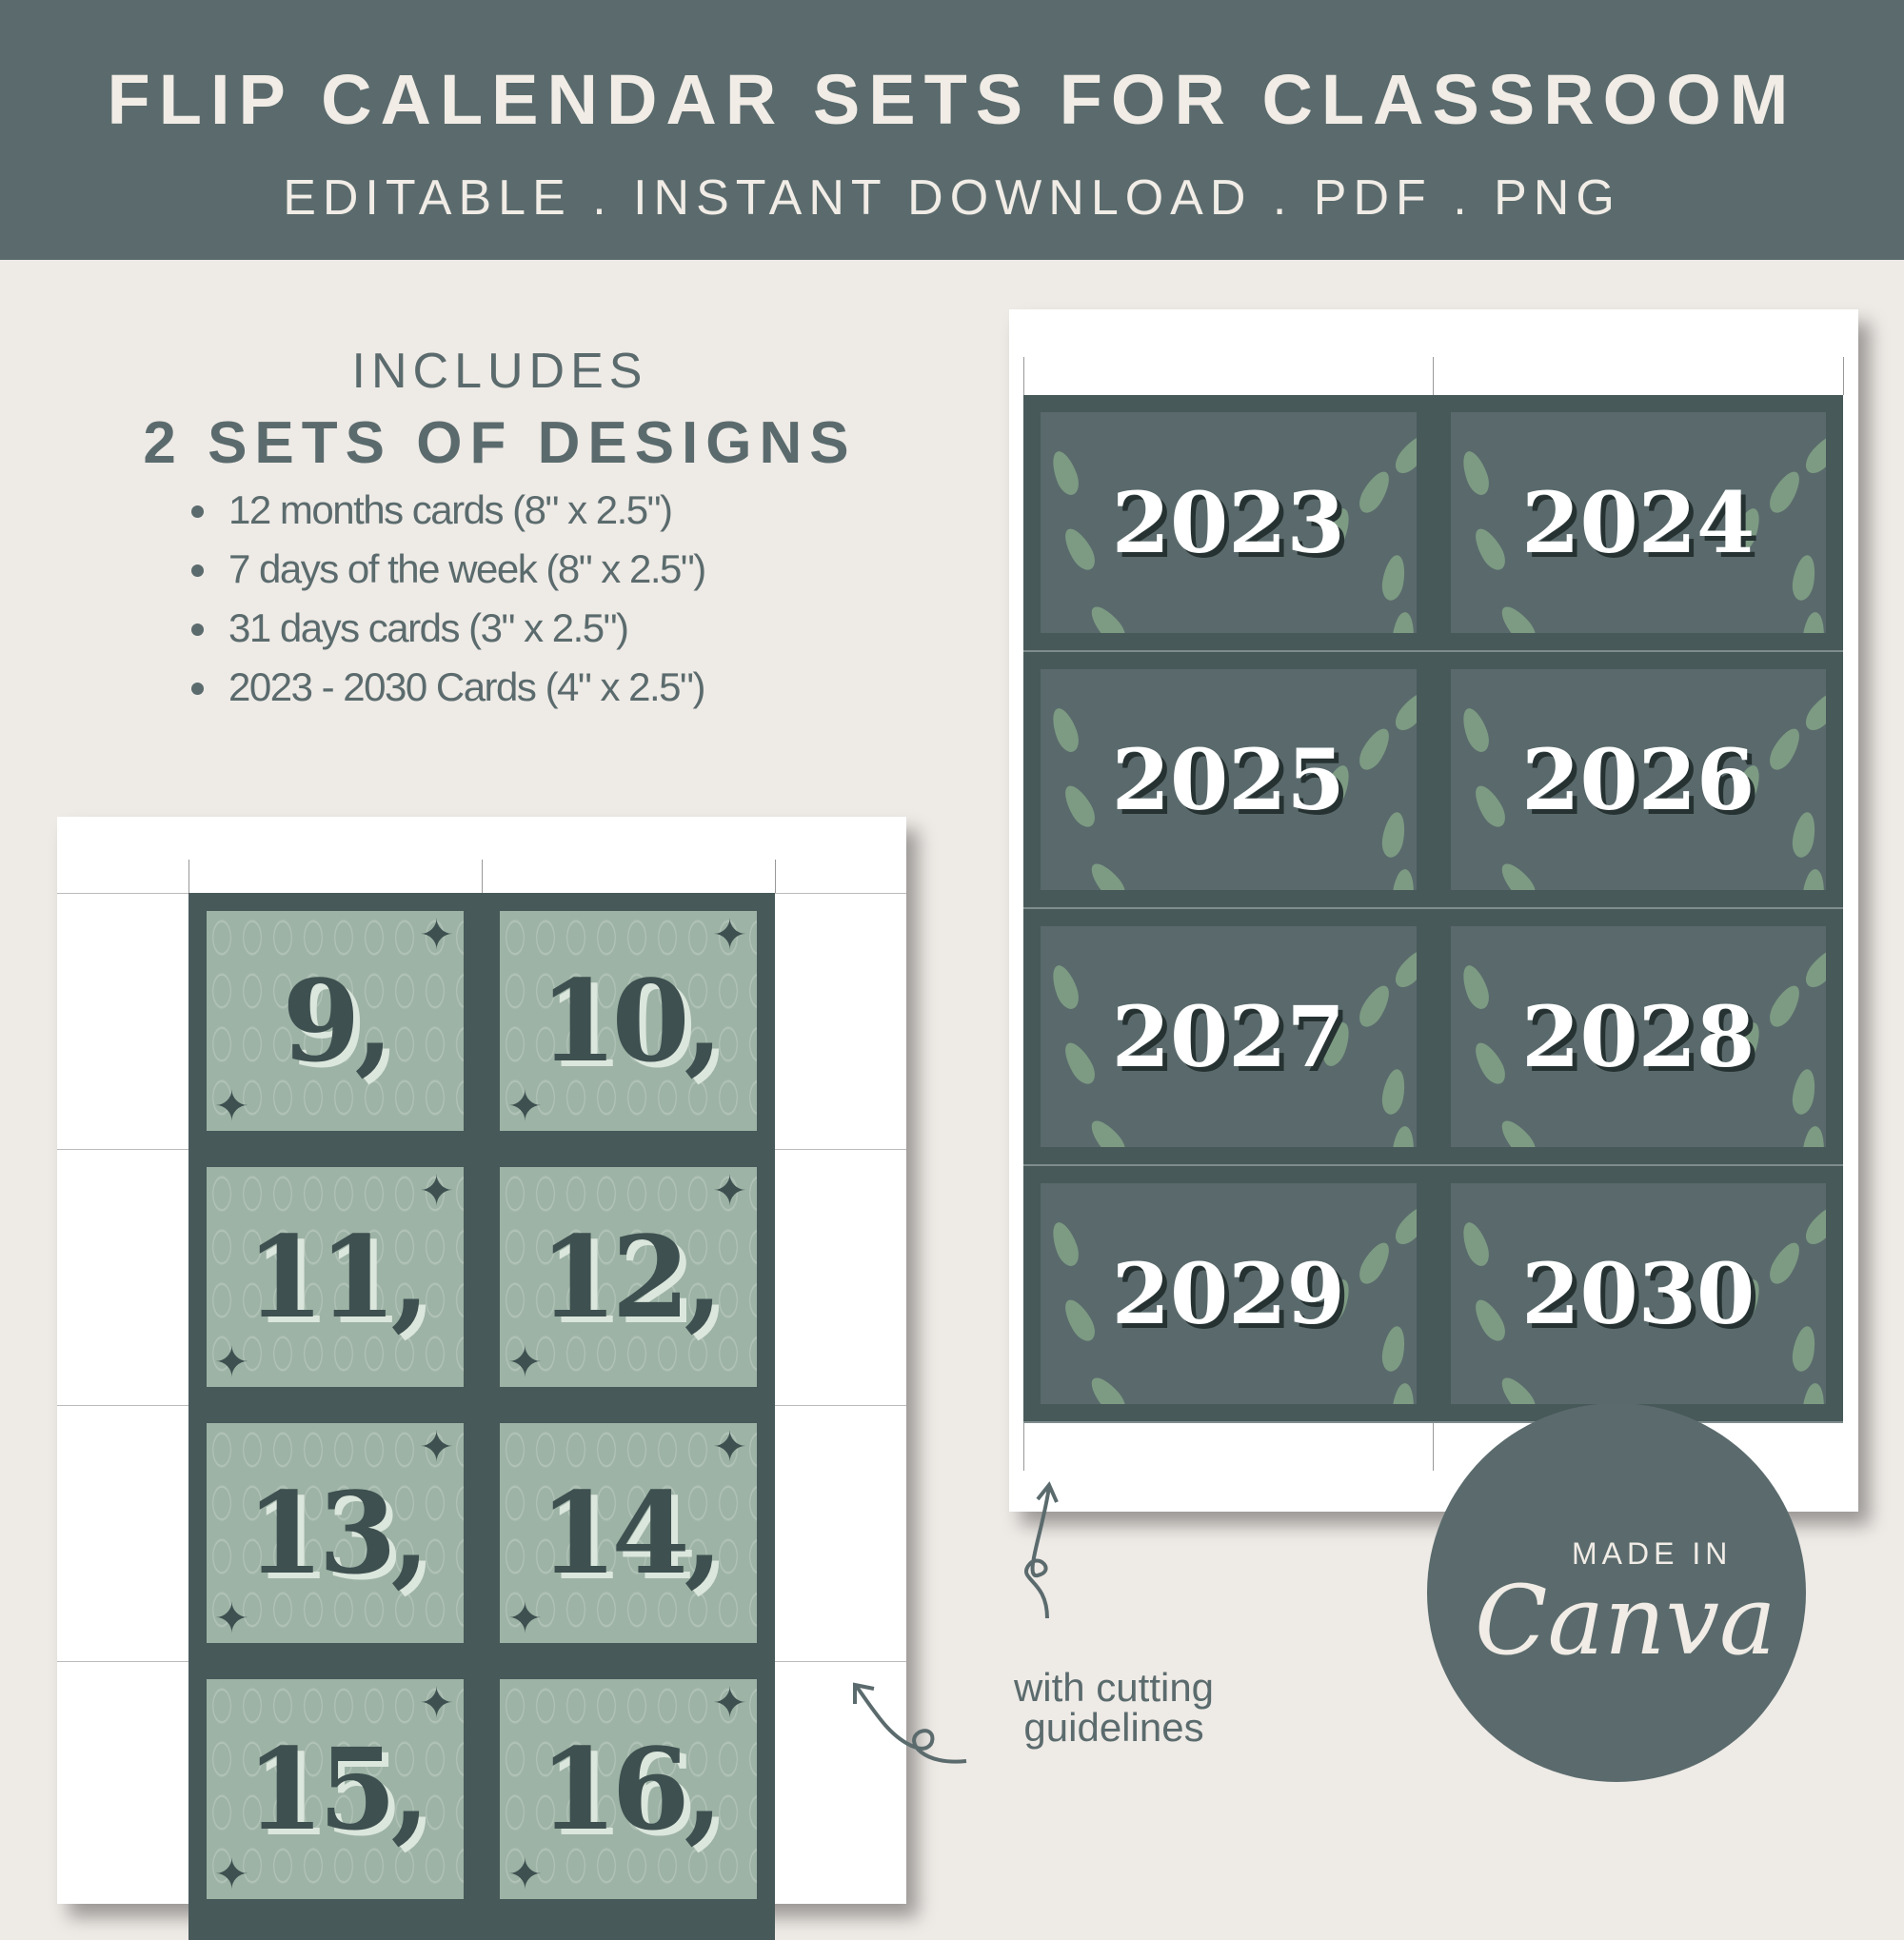  What do you see at coordinates (631, 1021) in the screenshot?
I see `day-number: 10,` at bounding box center [631, 1021].